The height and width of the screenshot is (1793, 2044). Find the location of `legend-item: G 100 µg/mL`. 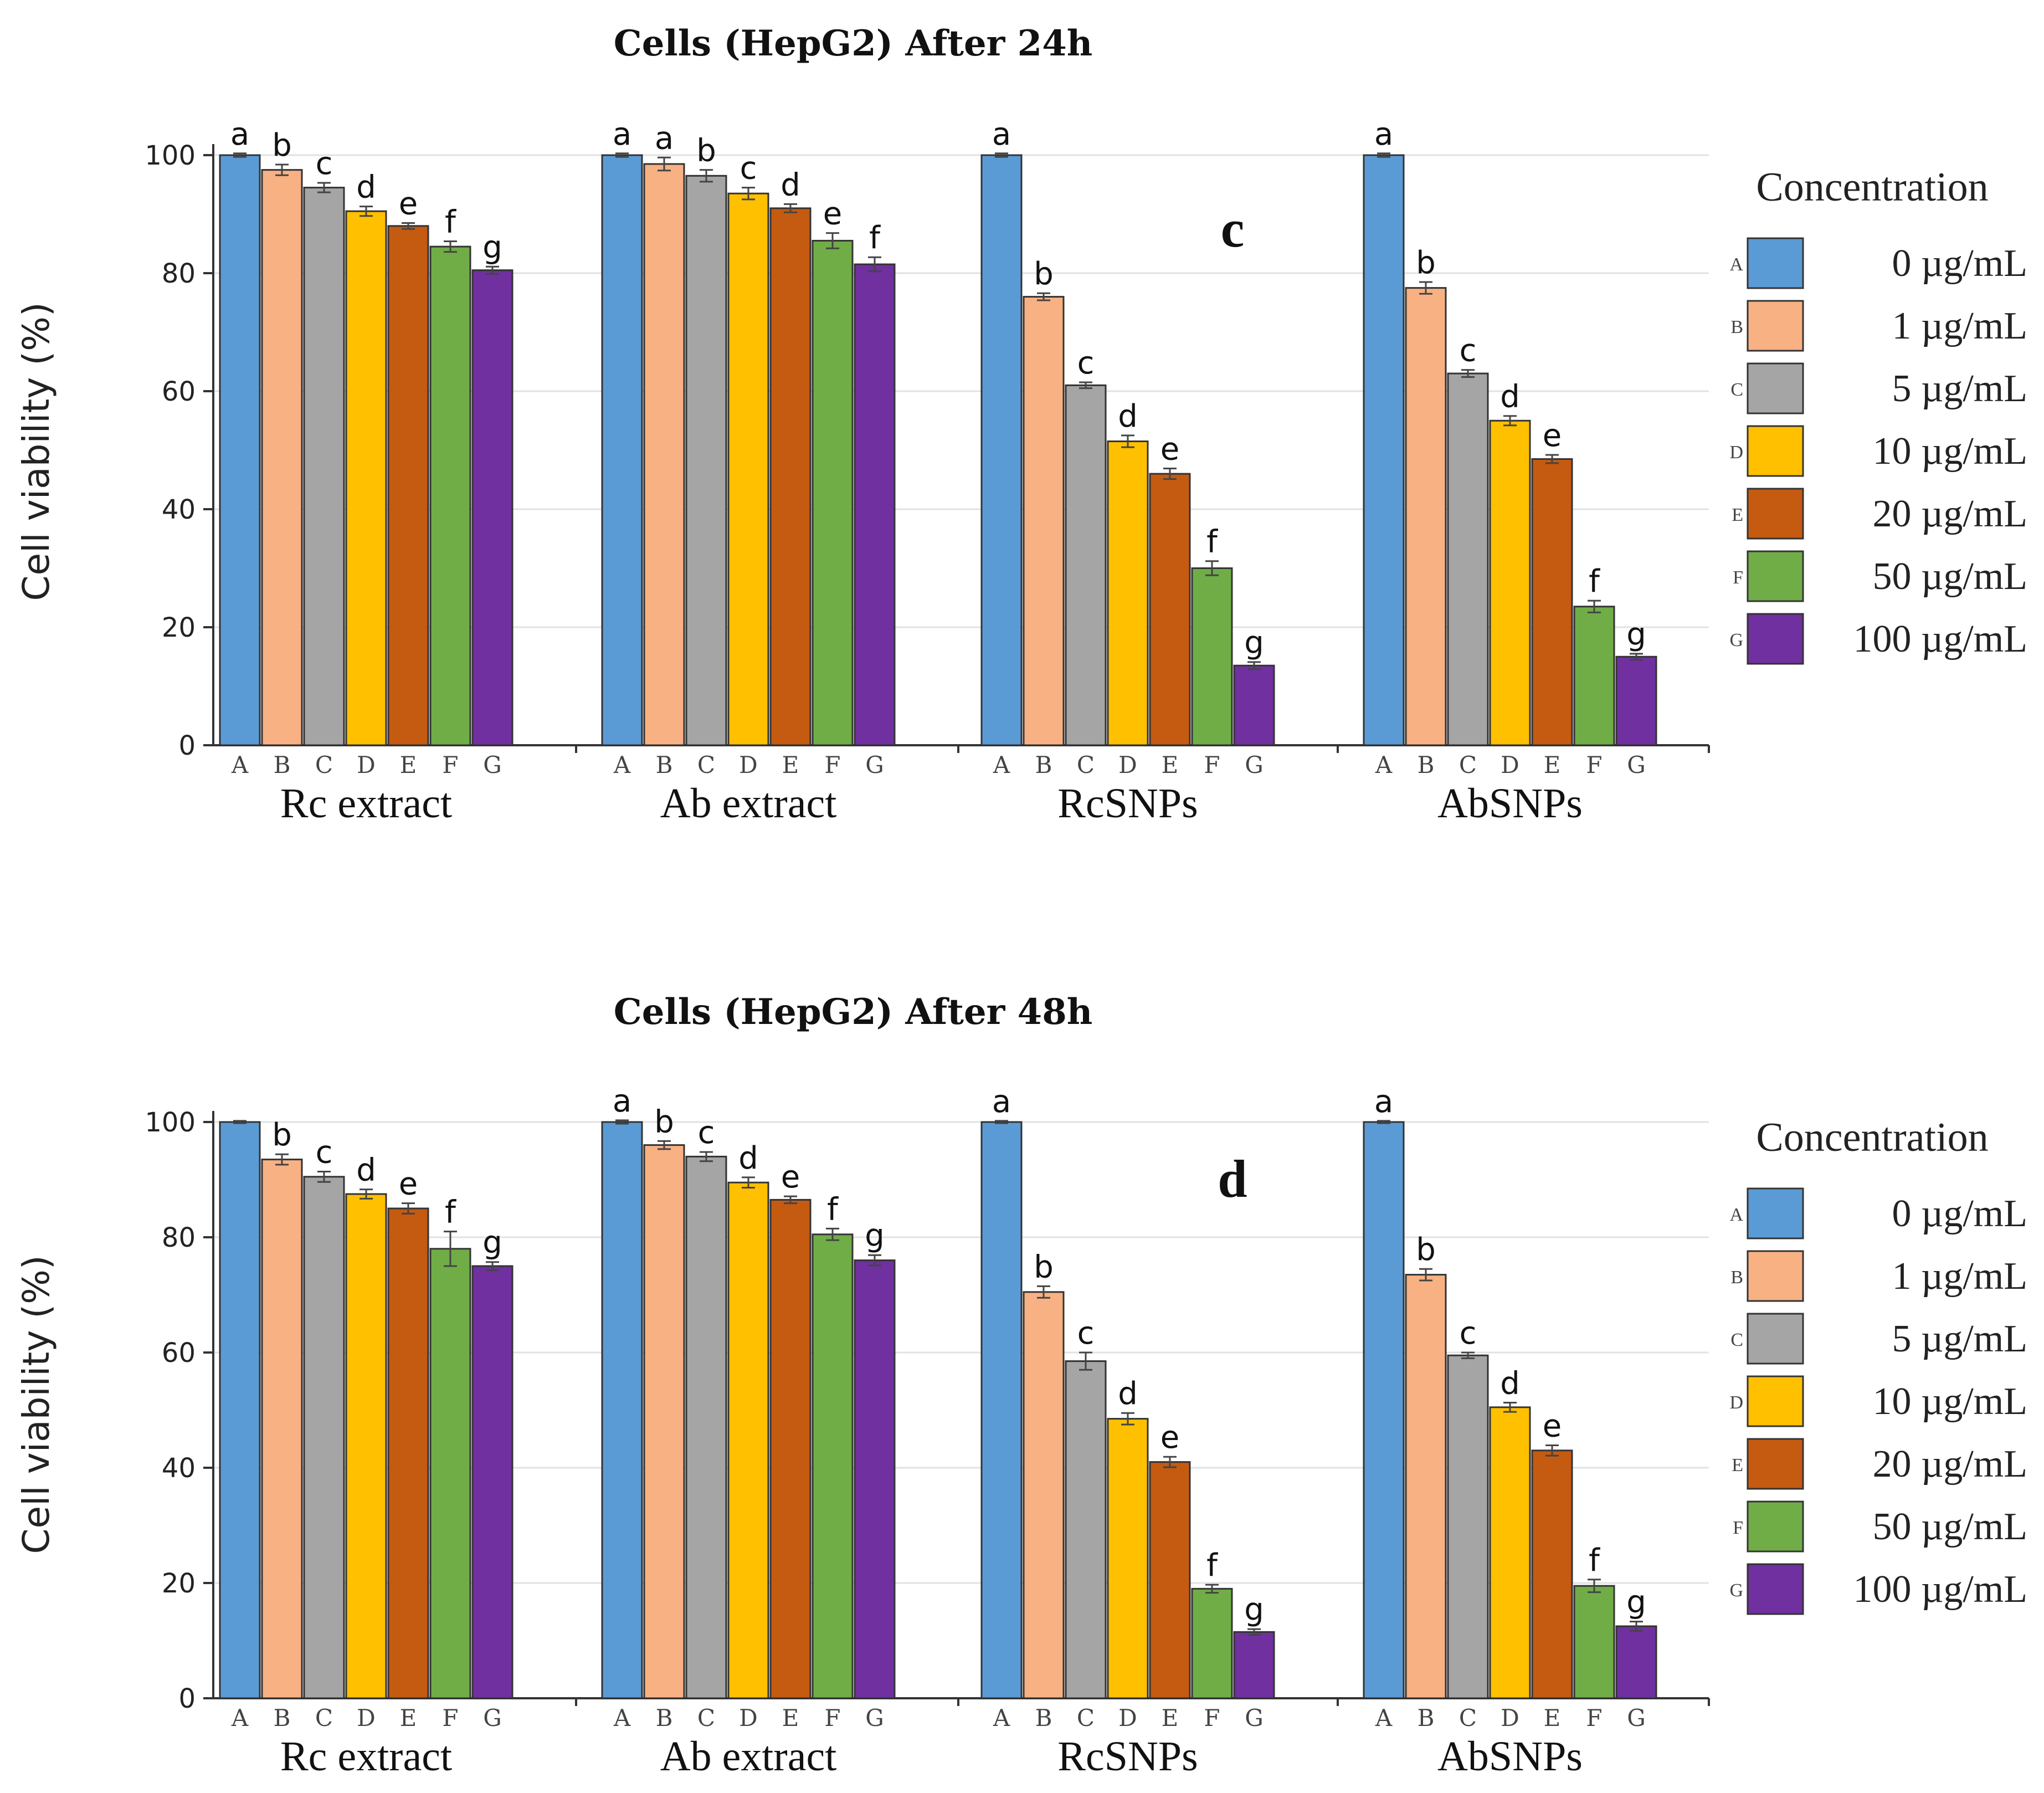

legend-item: G 100 µg/mL is located at coordinates (1878, 639).